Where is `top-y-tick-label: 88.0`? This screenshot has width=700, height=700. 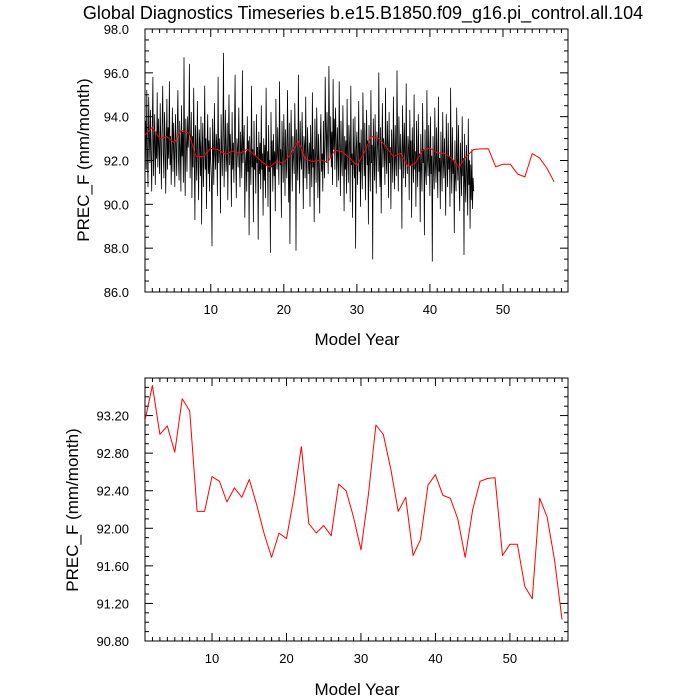
top-y-tick-label: 88.0 is located at coordinates (116, 248).